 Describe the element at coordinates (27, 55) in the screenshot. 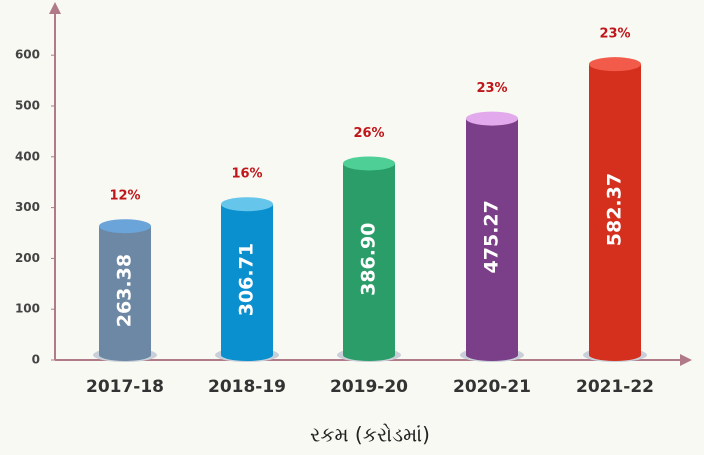

I see `y-tick-label: 600` at that location.